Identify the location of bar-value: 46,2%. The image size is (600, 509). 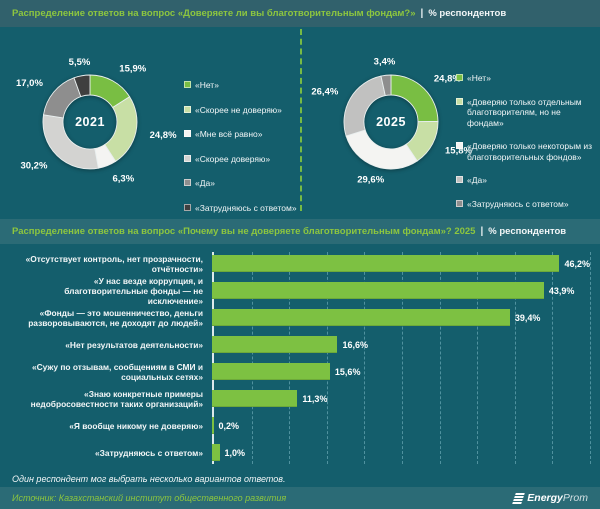
(577, 263).